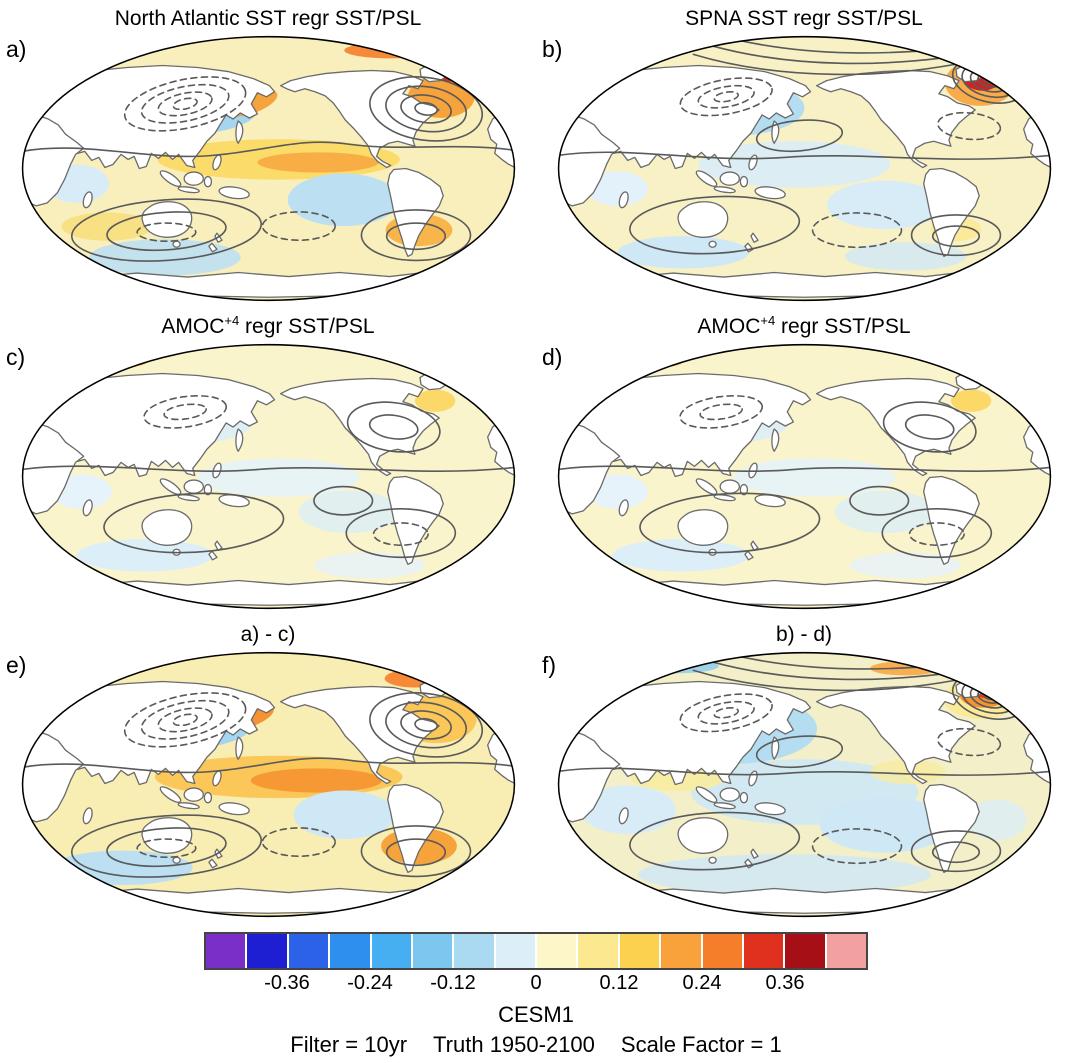 The height and width of the screenshot is (1063, 1072). Describe the element at coordinates (268, 784) in the screenshot. I see `world-map-e` at that location.